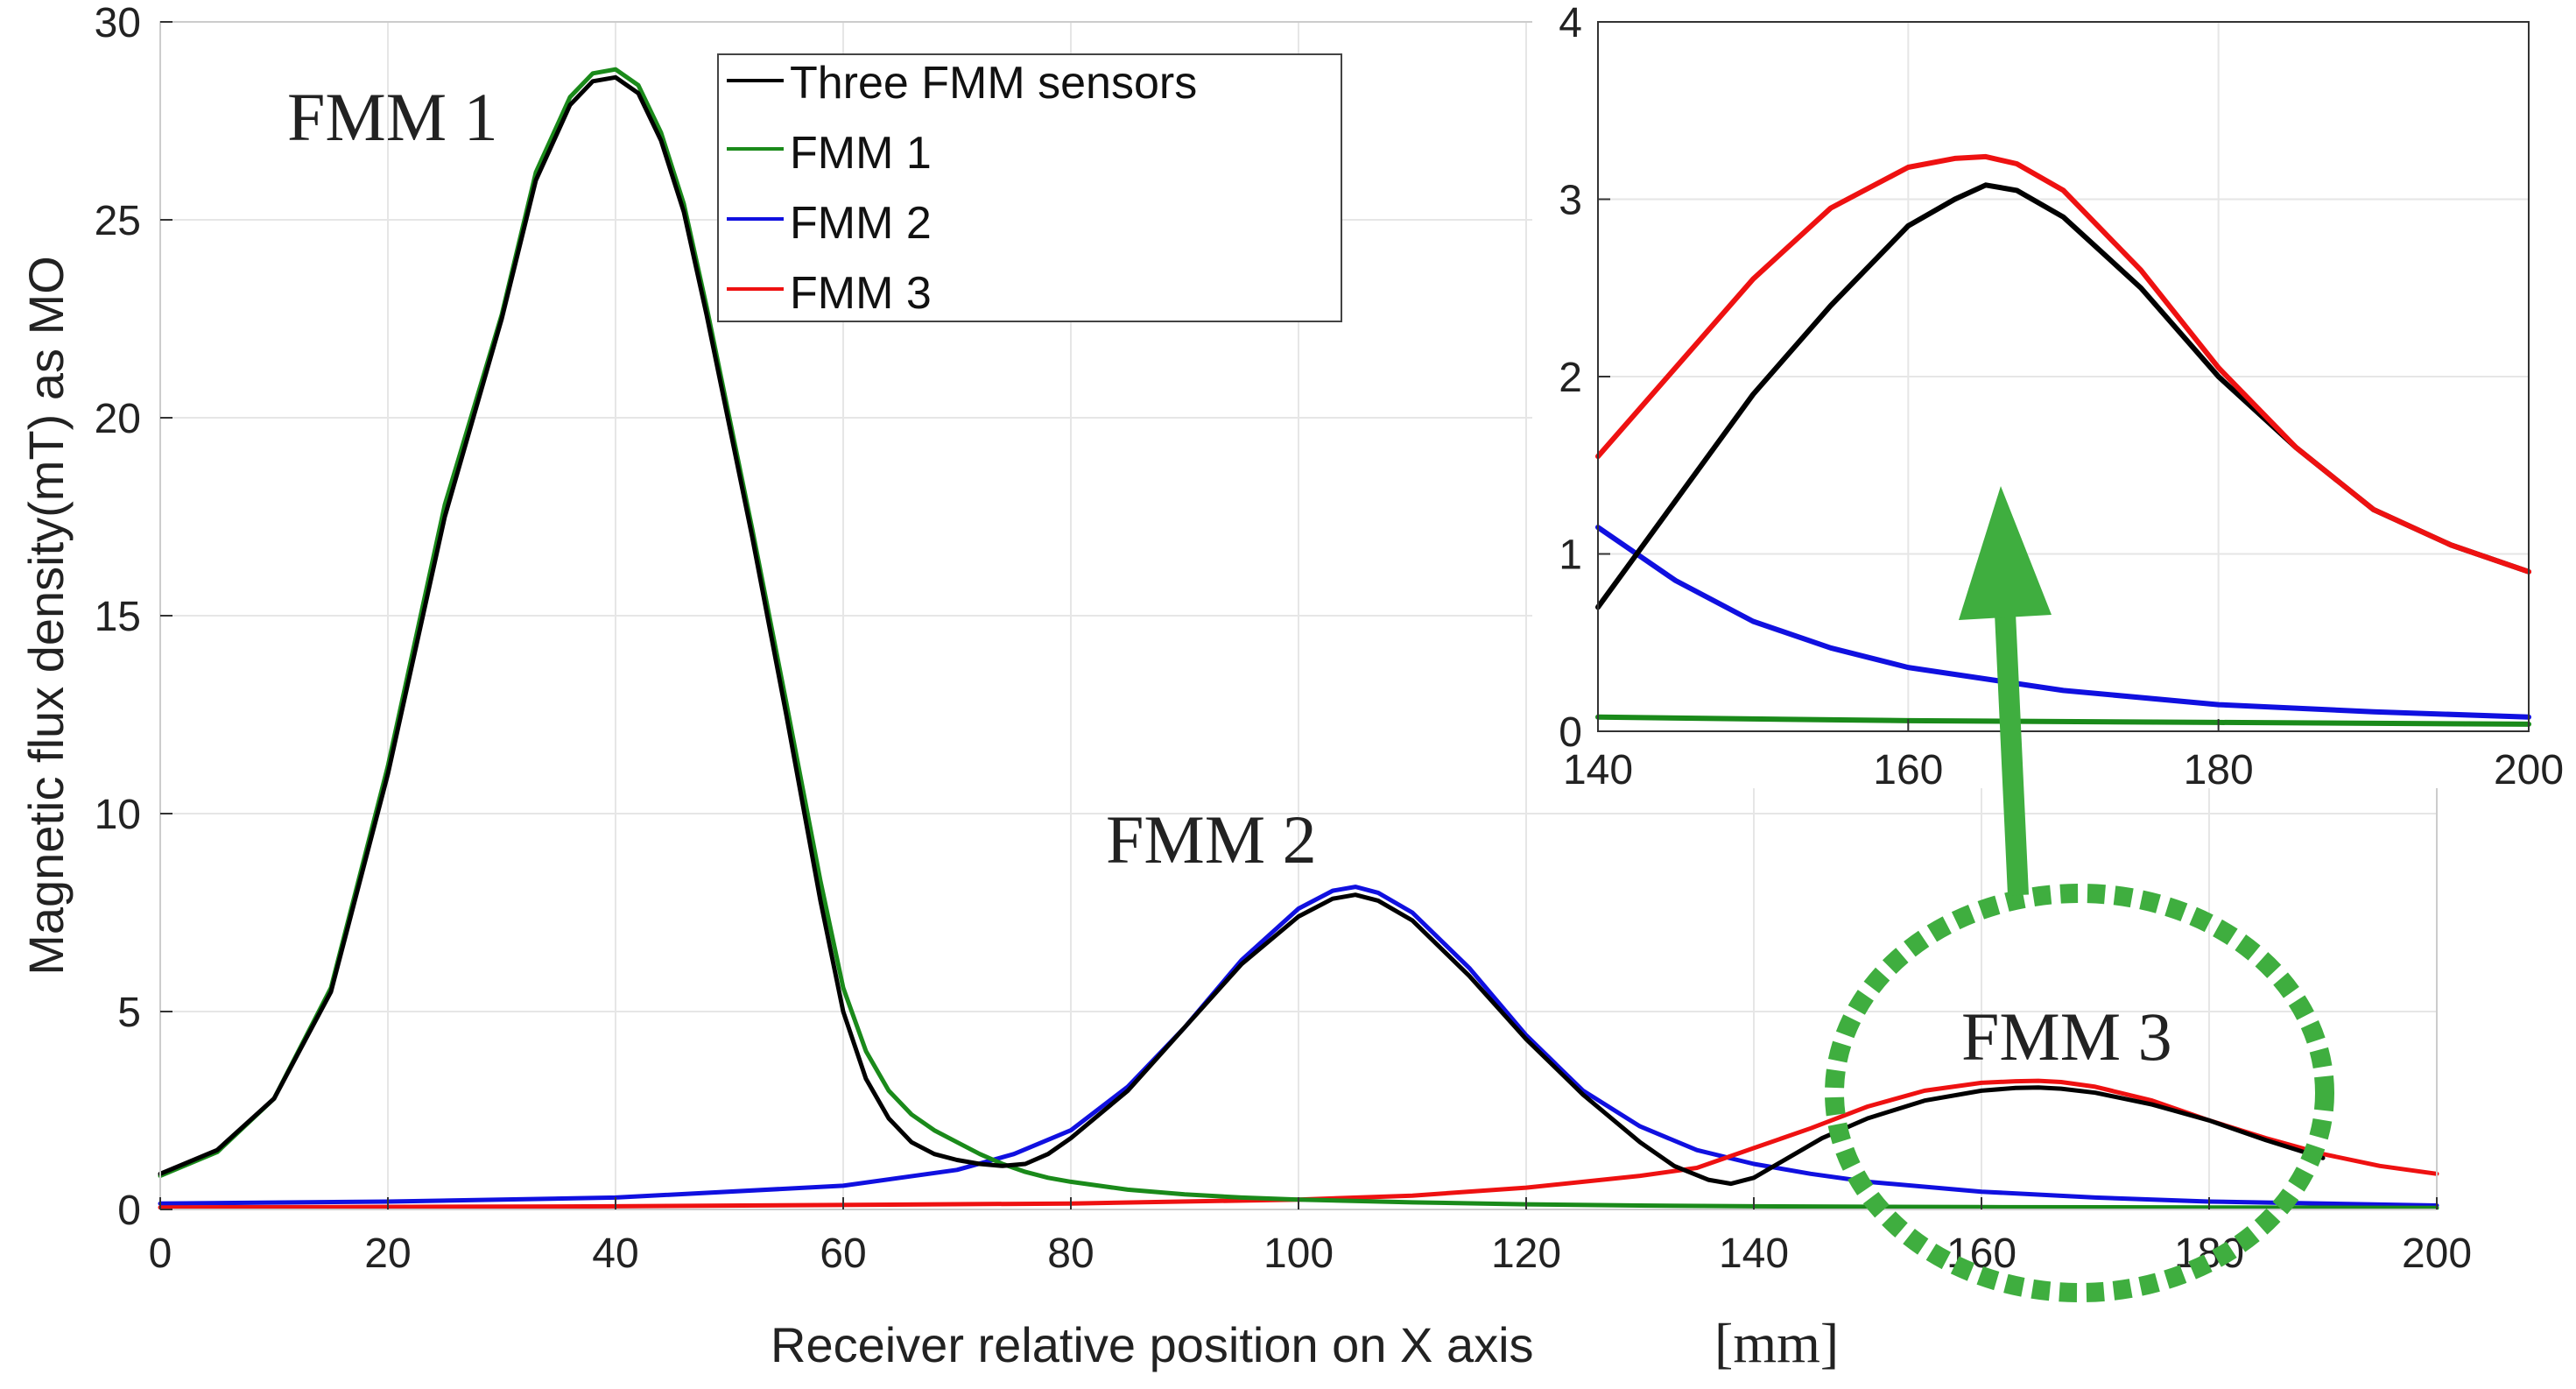 This screenshot has width=2576, height=1389. Describe the element at coordinates (1070, 1253) in the screenshot. I see `main-x-tick-label: 80` at that location.